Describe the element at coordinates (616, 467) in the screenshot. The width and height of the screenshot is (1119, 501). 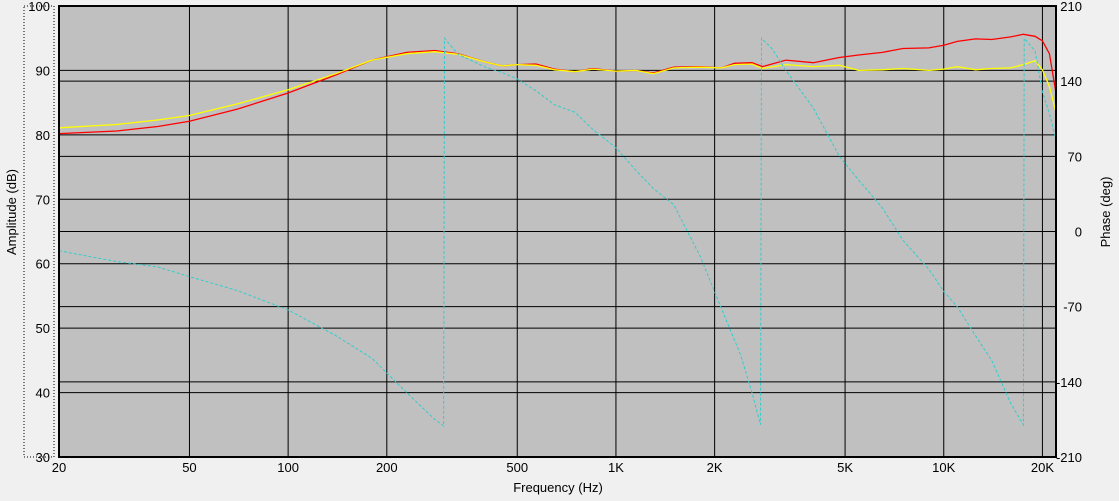
I see `x-tick-label: 1K` at that location.